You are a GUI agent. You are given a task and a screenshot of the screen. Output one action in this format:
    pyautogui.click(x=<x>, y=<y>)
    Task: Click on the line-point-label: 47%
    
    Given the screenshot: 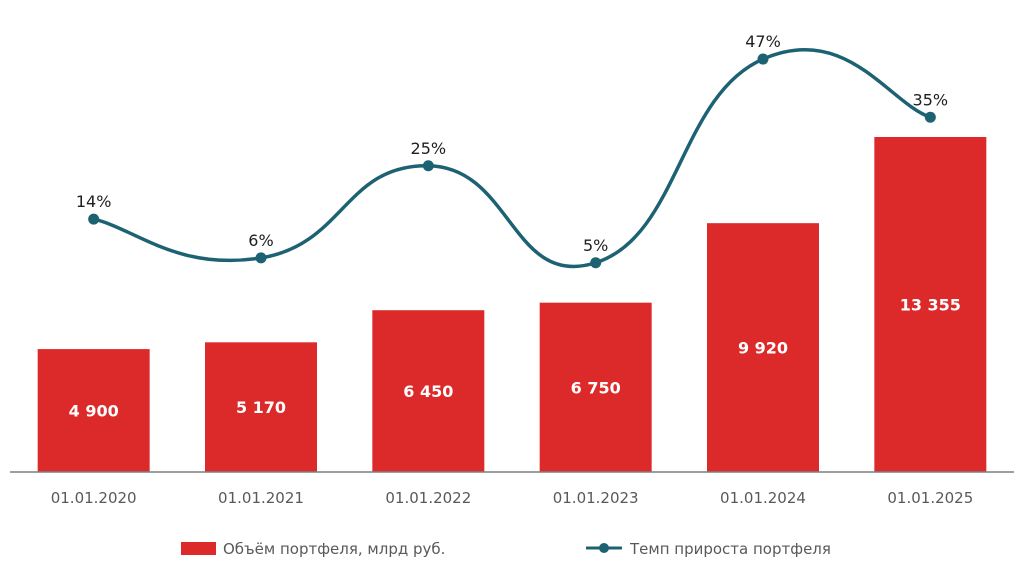 What is the action you would take?
    pyautogui.click(x=763, y=41)
    